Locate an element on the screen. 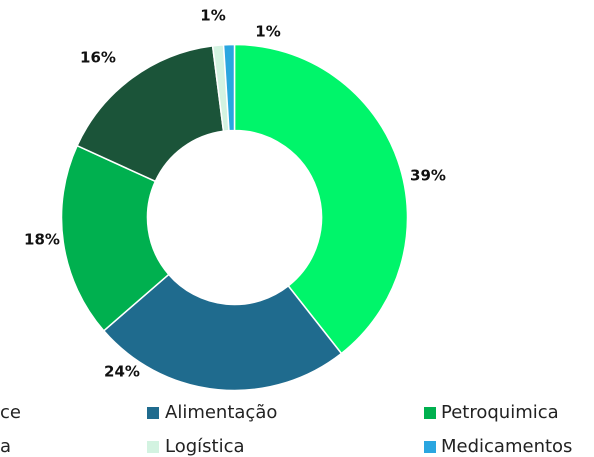 The height and width of the screenshot is (457, 594). legend-label: Medicamentos is located at coordinates (506, 446).